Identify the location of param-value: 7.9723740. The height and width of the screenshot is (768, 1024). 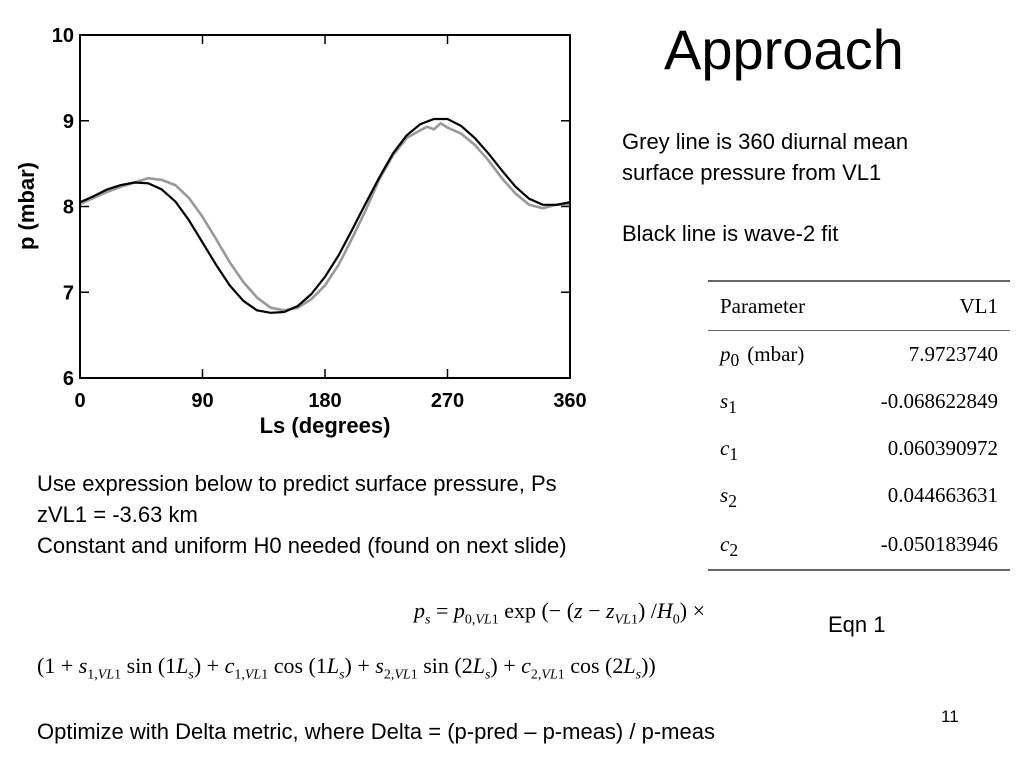
(953, 354).